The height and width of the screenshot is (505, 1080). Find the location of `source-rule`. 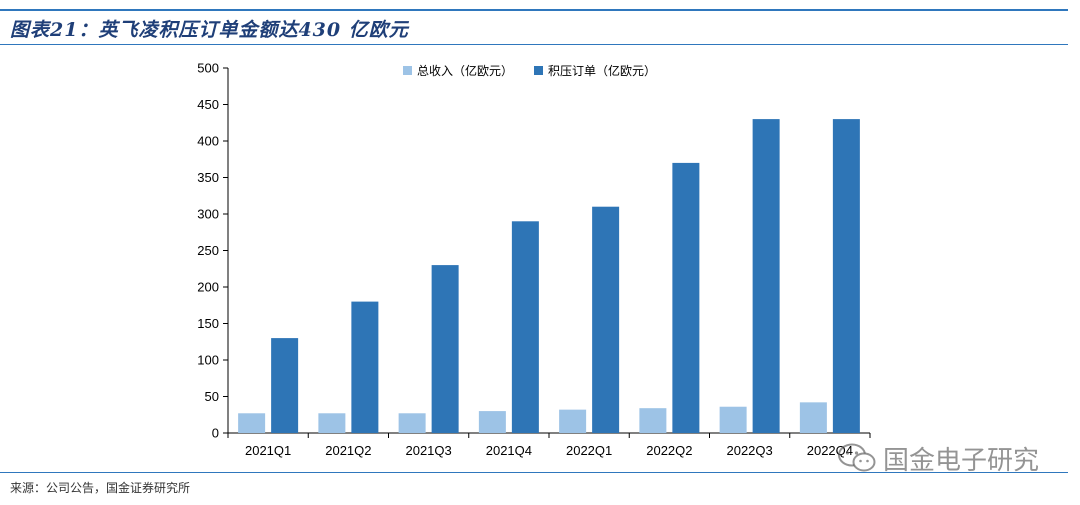

source-rule is located at coordinates (534, 472).